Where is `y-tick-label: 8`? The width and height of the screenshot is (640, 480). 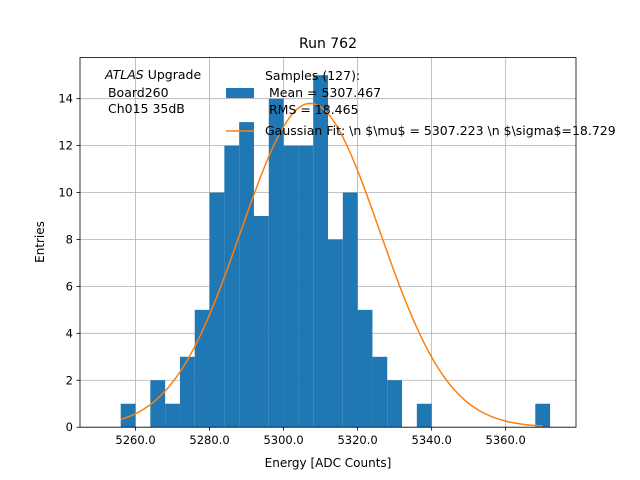
y-tick-label: 8 is located at coordinates (69, 239).